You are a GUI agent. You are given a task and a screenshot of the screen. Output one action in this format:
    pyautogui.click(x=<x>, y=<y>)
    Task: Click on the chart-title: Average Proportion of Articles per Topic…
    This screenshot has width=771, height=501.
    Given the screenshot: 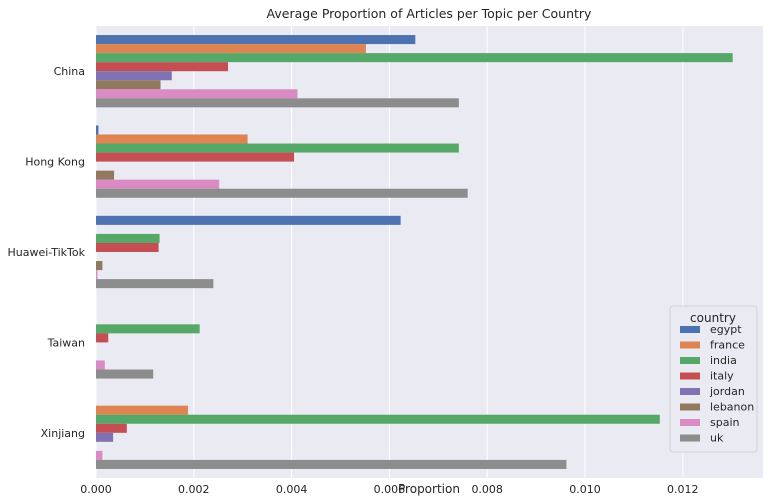 What is the action you would take?
    pyautogui.click(x=430, y=13)
    